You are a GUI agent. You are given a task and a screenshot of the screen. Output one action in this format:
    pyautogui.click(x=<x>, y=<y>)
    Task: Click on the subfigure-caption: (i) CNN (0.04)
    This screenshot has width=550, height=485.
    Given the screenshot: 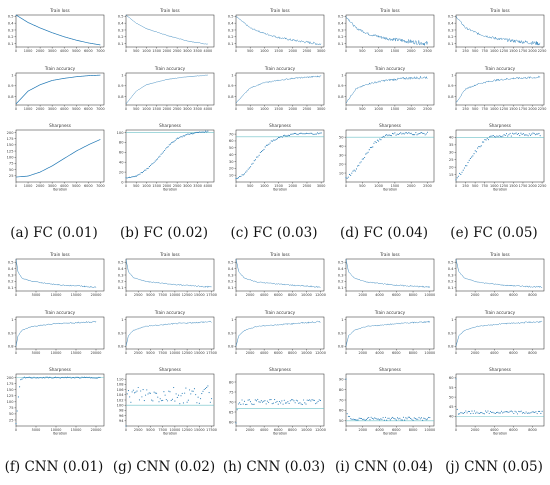 What is the action you would take?
    pyautogui.click(x=384, y=467)
    